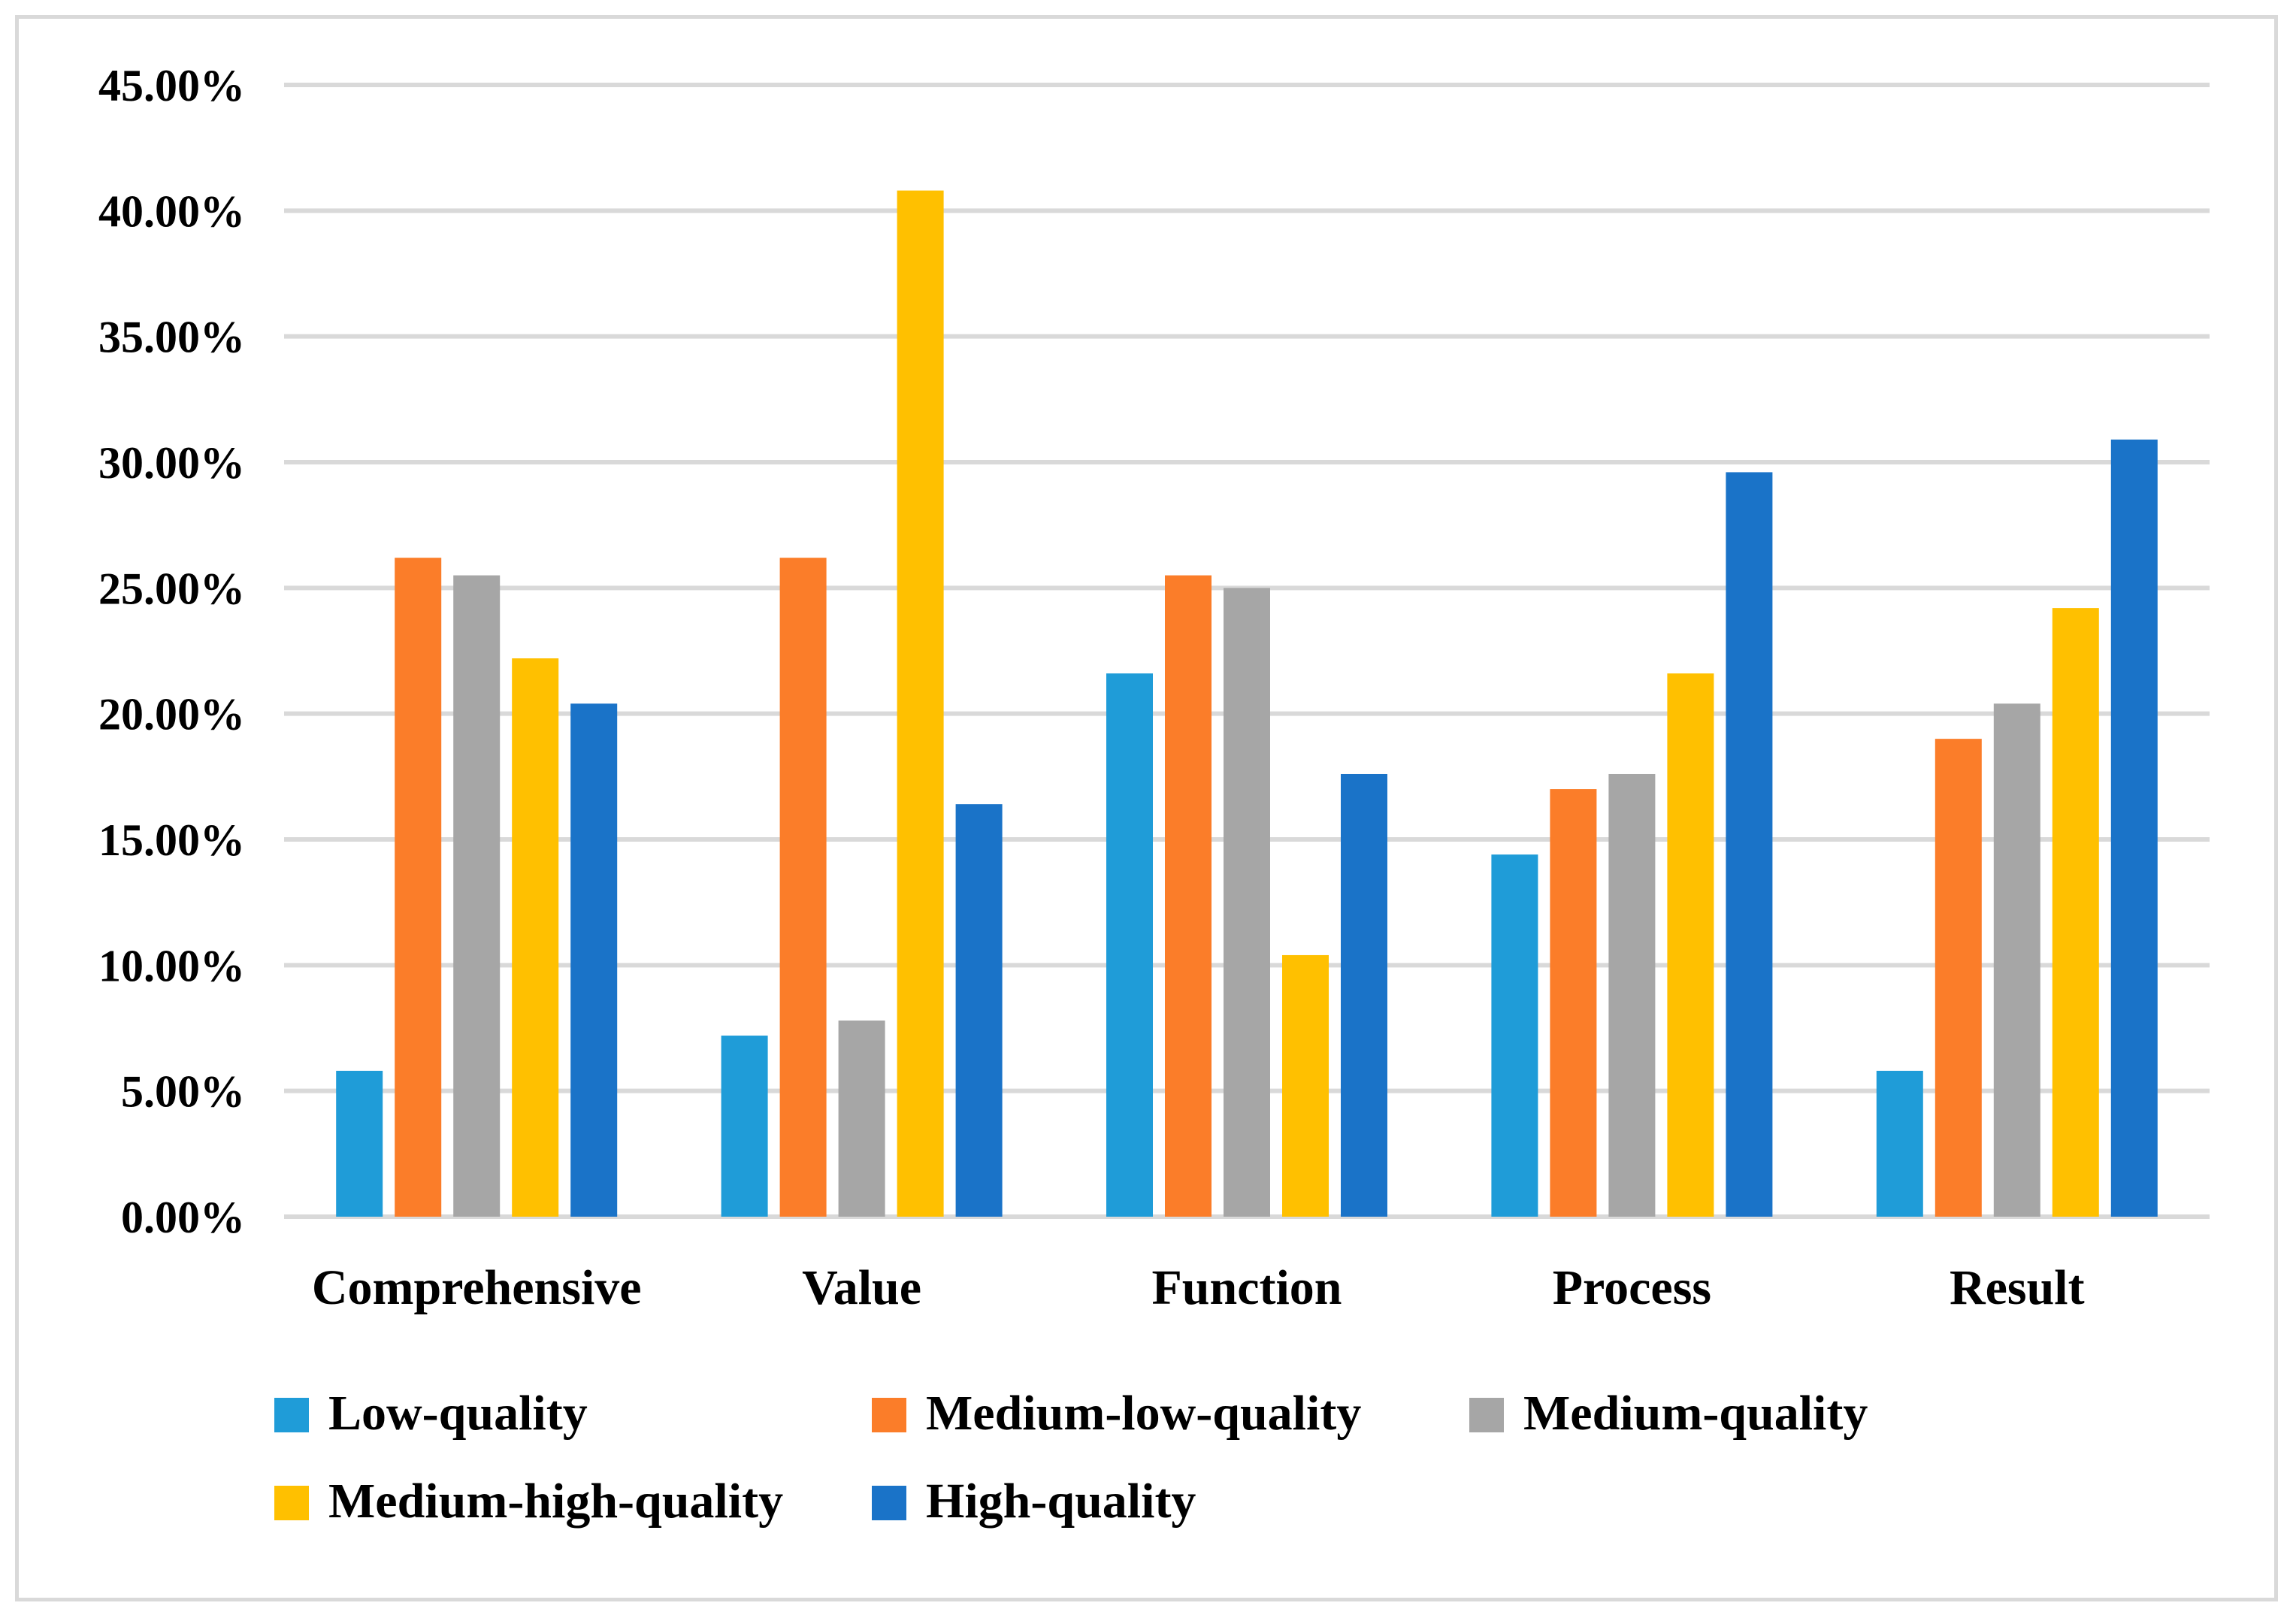  What do you see at coordinates (1690, 945) in the screenshot?
I see `bar-medium-high-quality-process` at bounding box center [1690, 945].